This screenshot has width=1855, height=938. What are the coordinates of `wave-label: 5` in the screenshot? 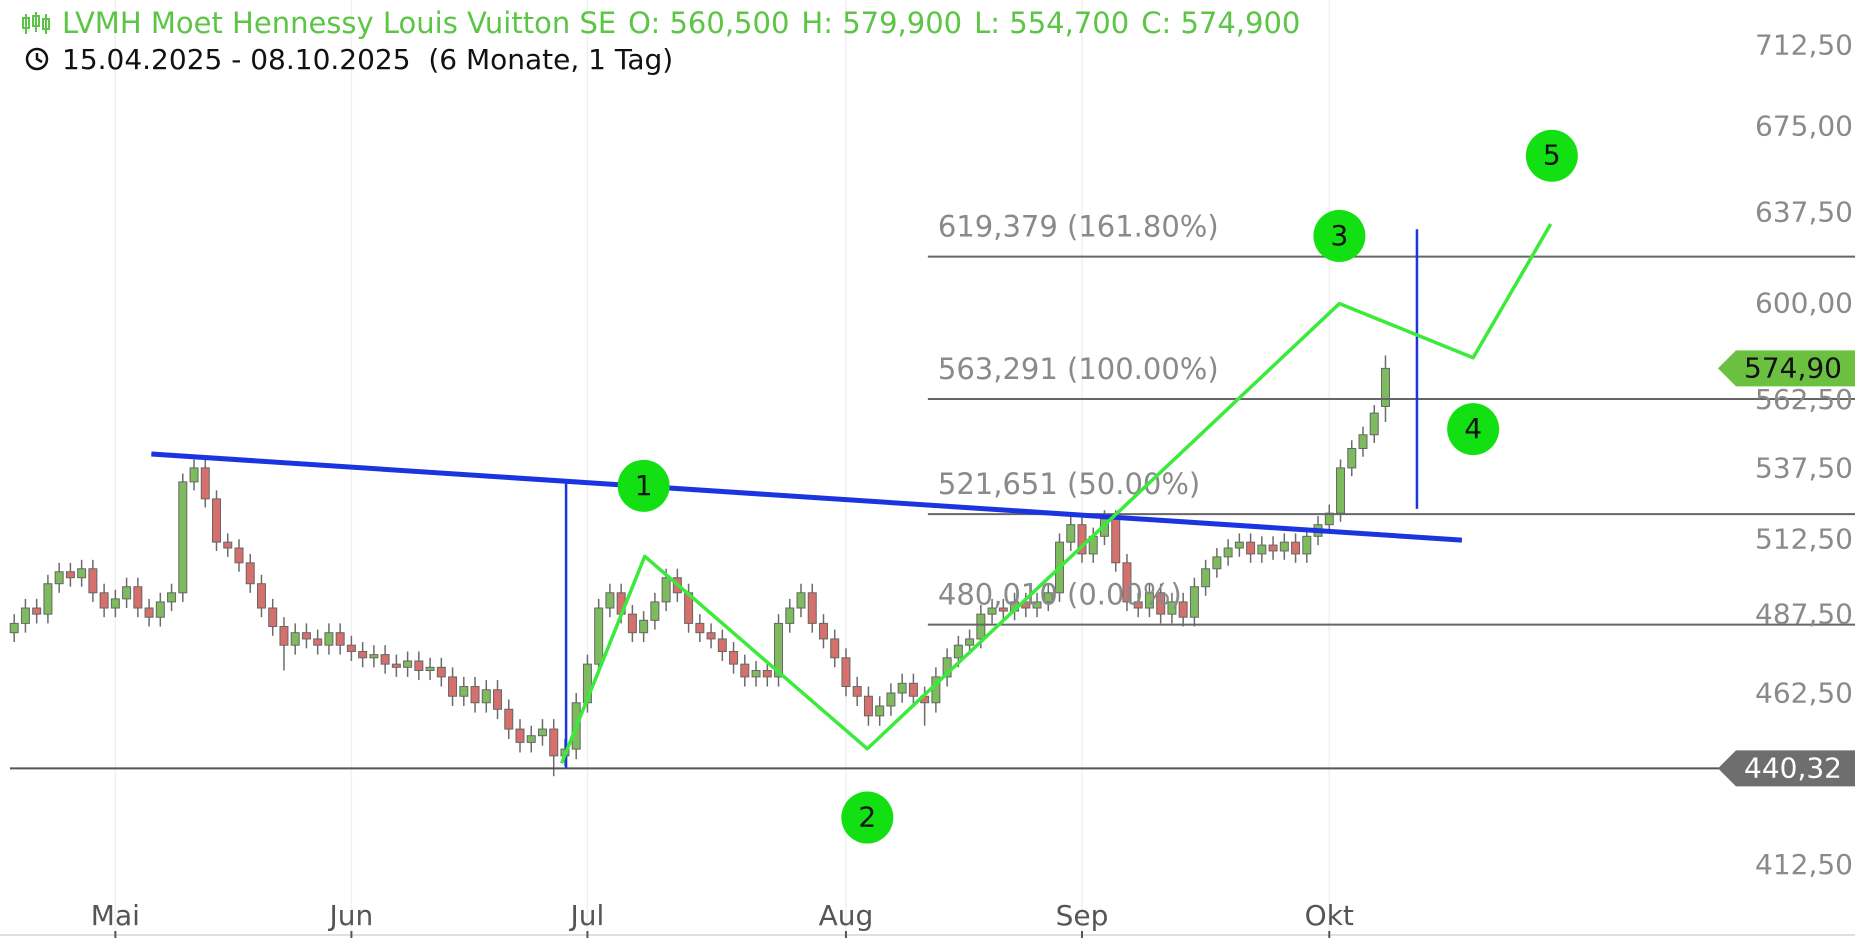 It's located at (1552, 155).